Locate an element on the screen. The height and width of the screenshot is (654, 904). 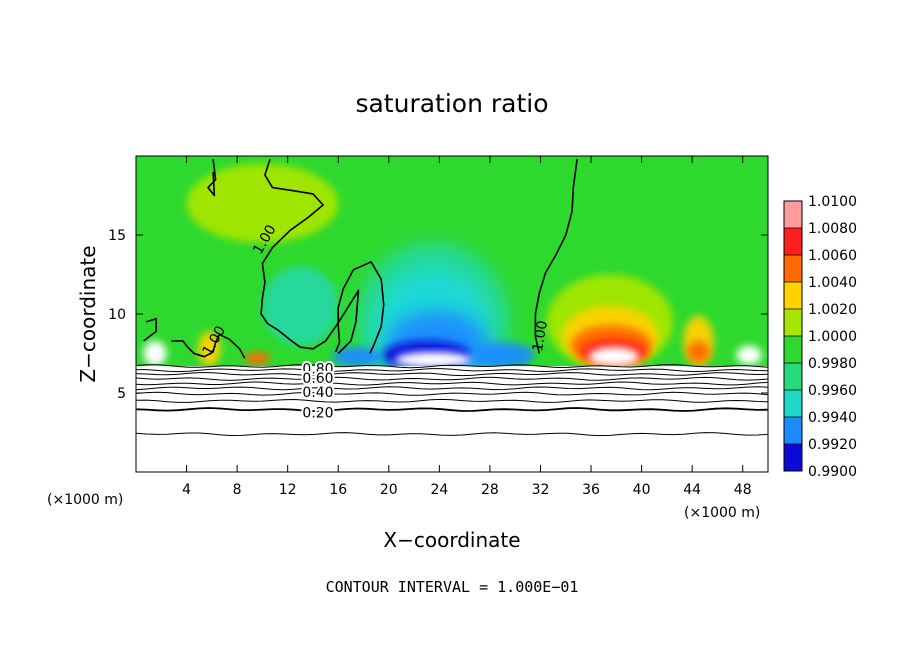
colorbar-label: 0.9900 is located at coordinates (832, 472).